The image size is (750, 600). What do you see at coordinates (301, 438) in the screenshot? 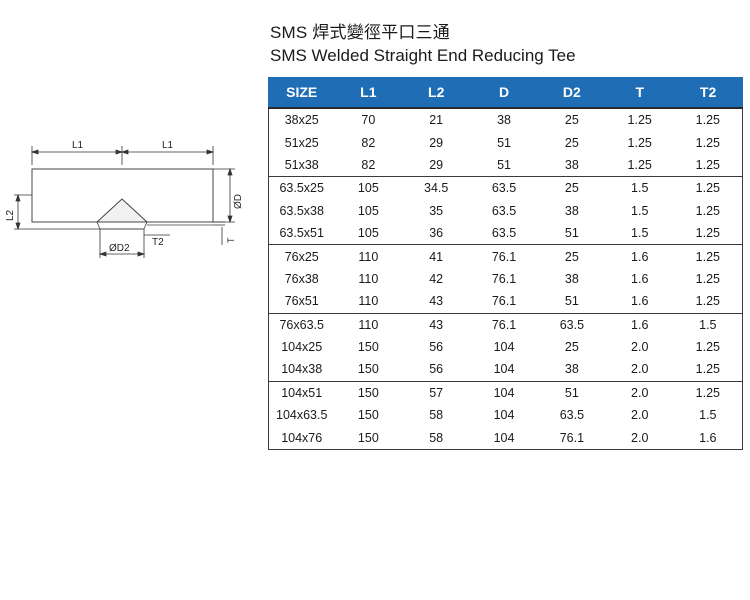
I see `cell-size: 104x76` at bounding box center [301, 438].